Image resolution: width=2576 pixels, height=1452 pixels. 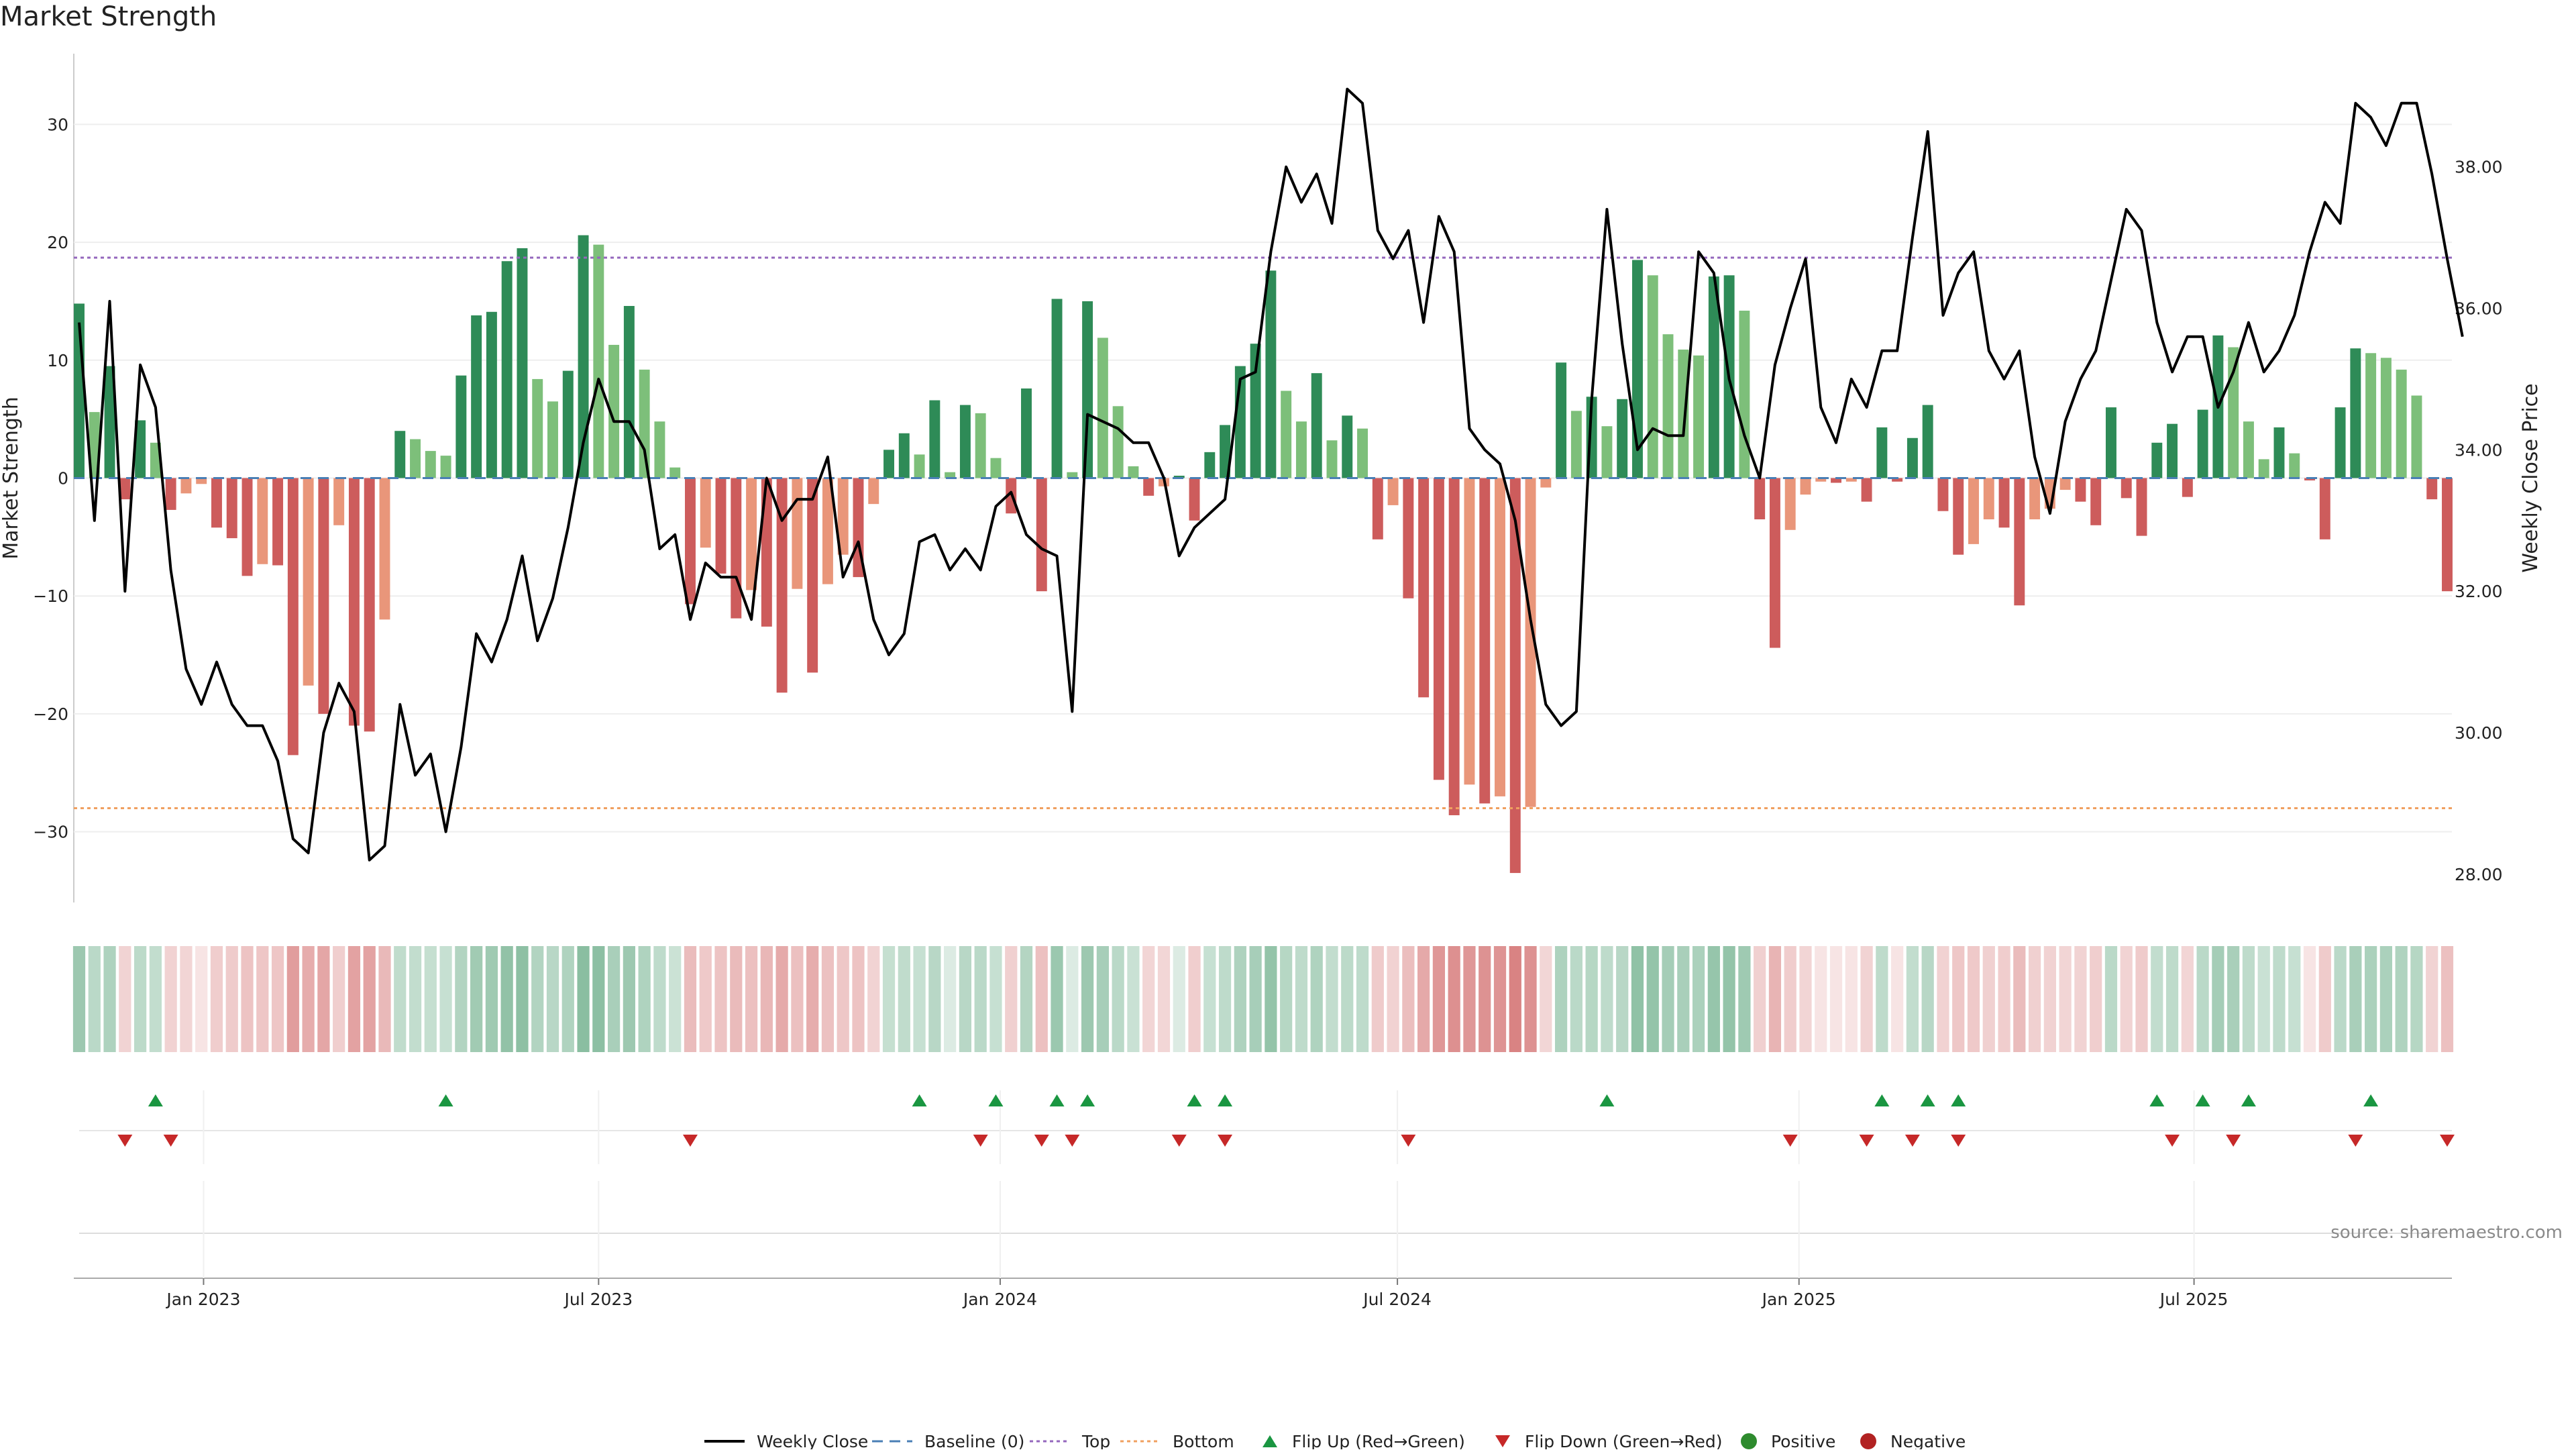 I want to click on legend-label: Flip Up (Red→Green), so click(x=1378, y=1440).